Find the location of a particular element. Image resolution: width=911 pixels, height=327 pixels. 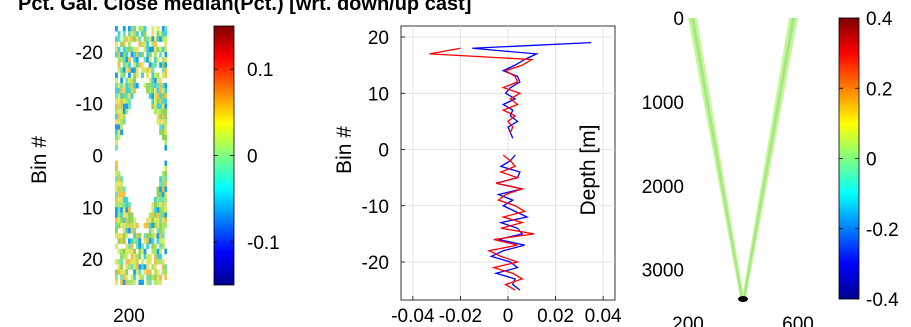

panel-3-heatmap is located at coordinates (743, 160).